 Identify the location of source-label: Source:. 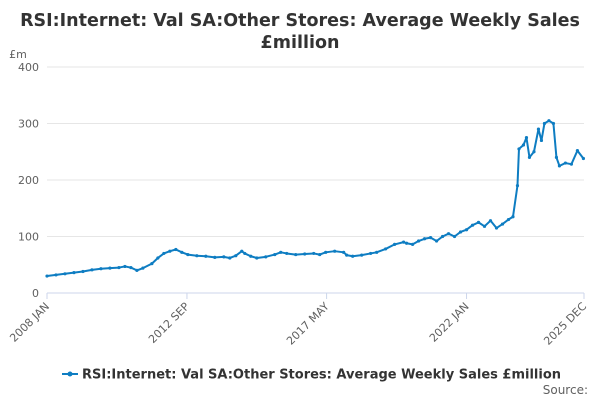
(565, 390).